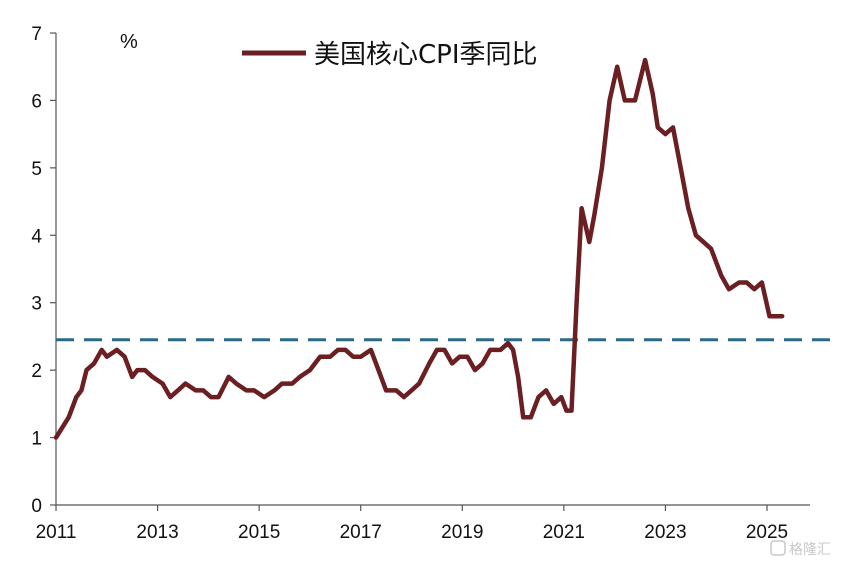 Image resolution: width=842 pixels, height=568 pixels. Describe the element at coordinates (36, 236) in the screenshot. I see `y-tick-label: 4` at that location.